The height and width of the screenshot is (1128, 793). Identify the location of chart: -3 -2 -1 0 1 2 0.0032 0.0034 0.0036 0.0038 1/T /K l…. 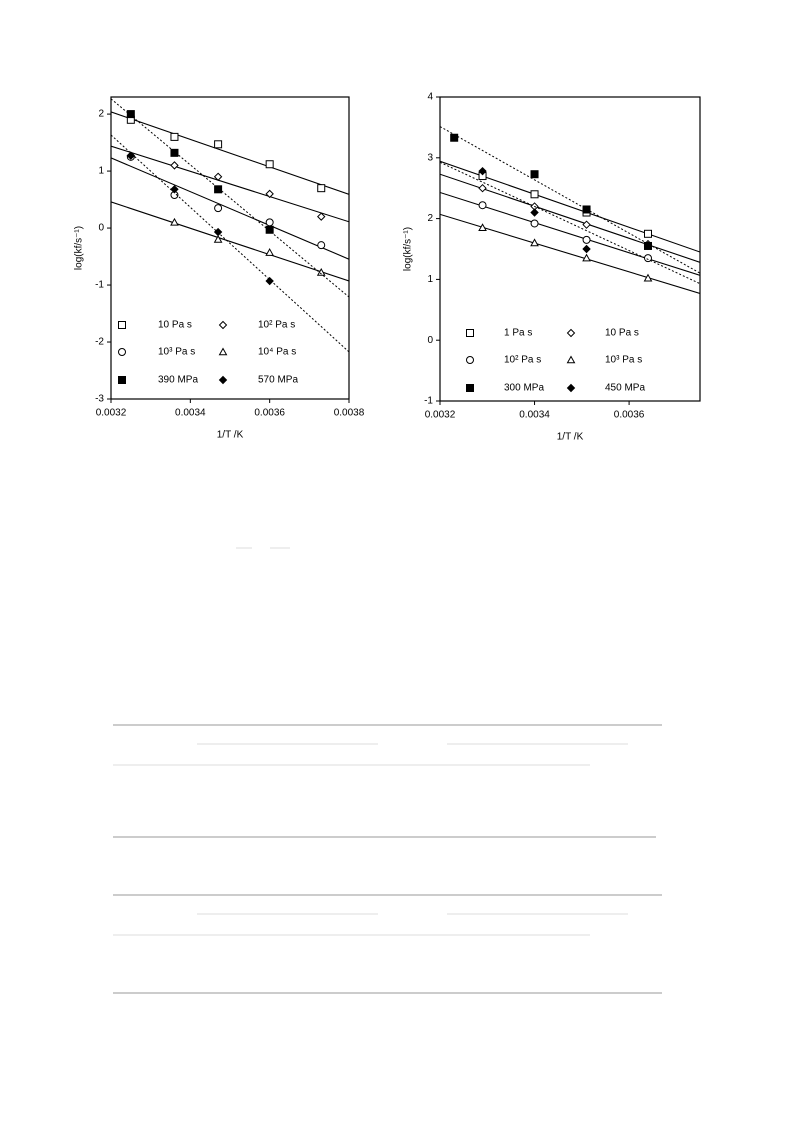
(219, 268).